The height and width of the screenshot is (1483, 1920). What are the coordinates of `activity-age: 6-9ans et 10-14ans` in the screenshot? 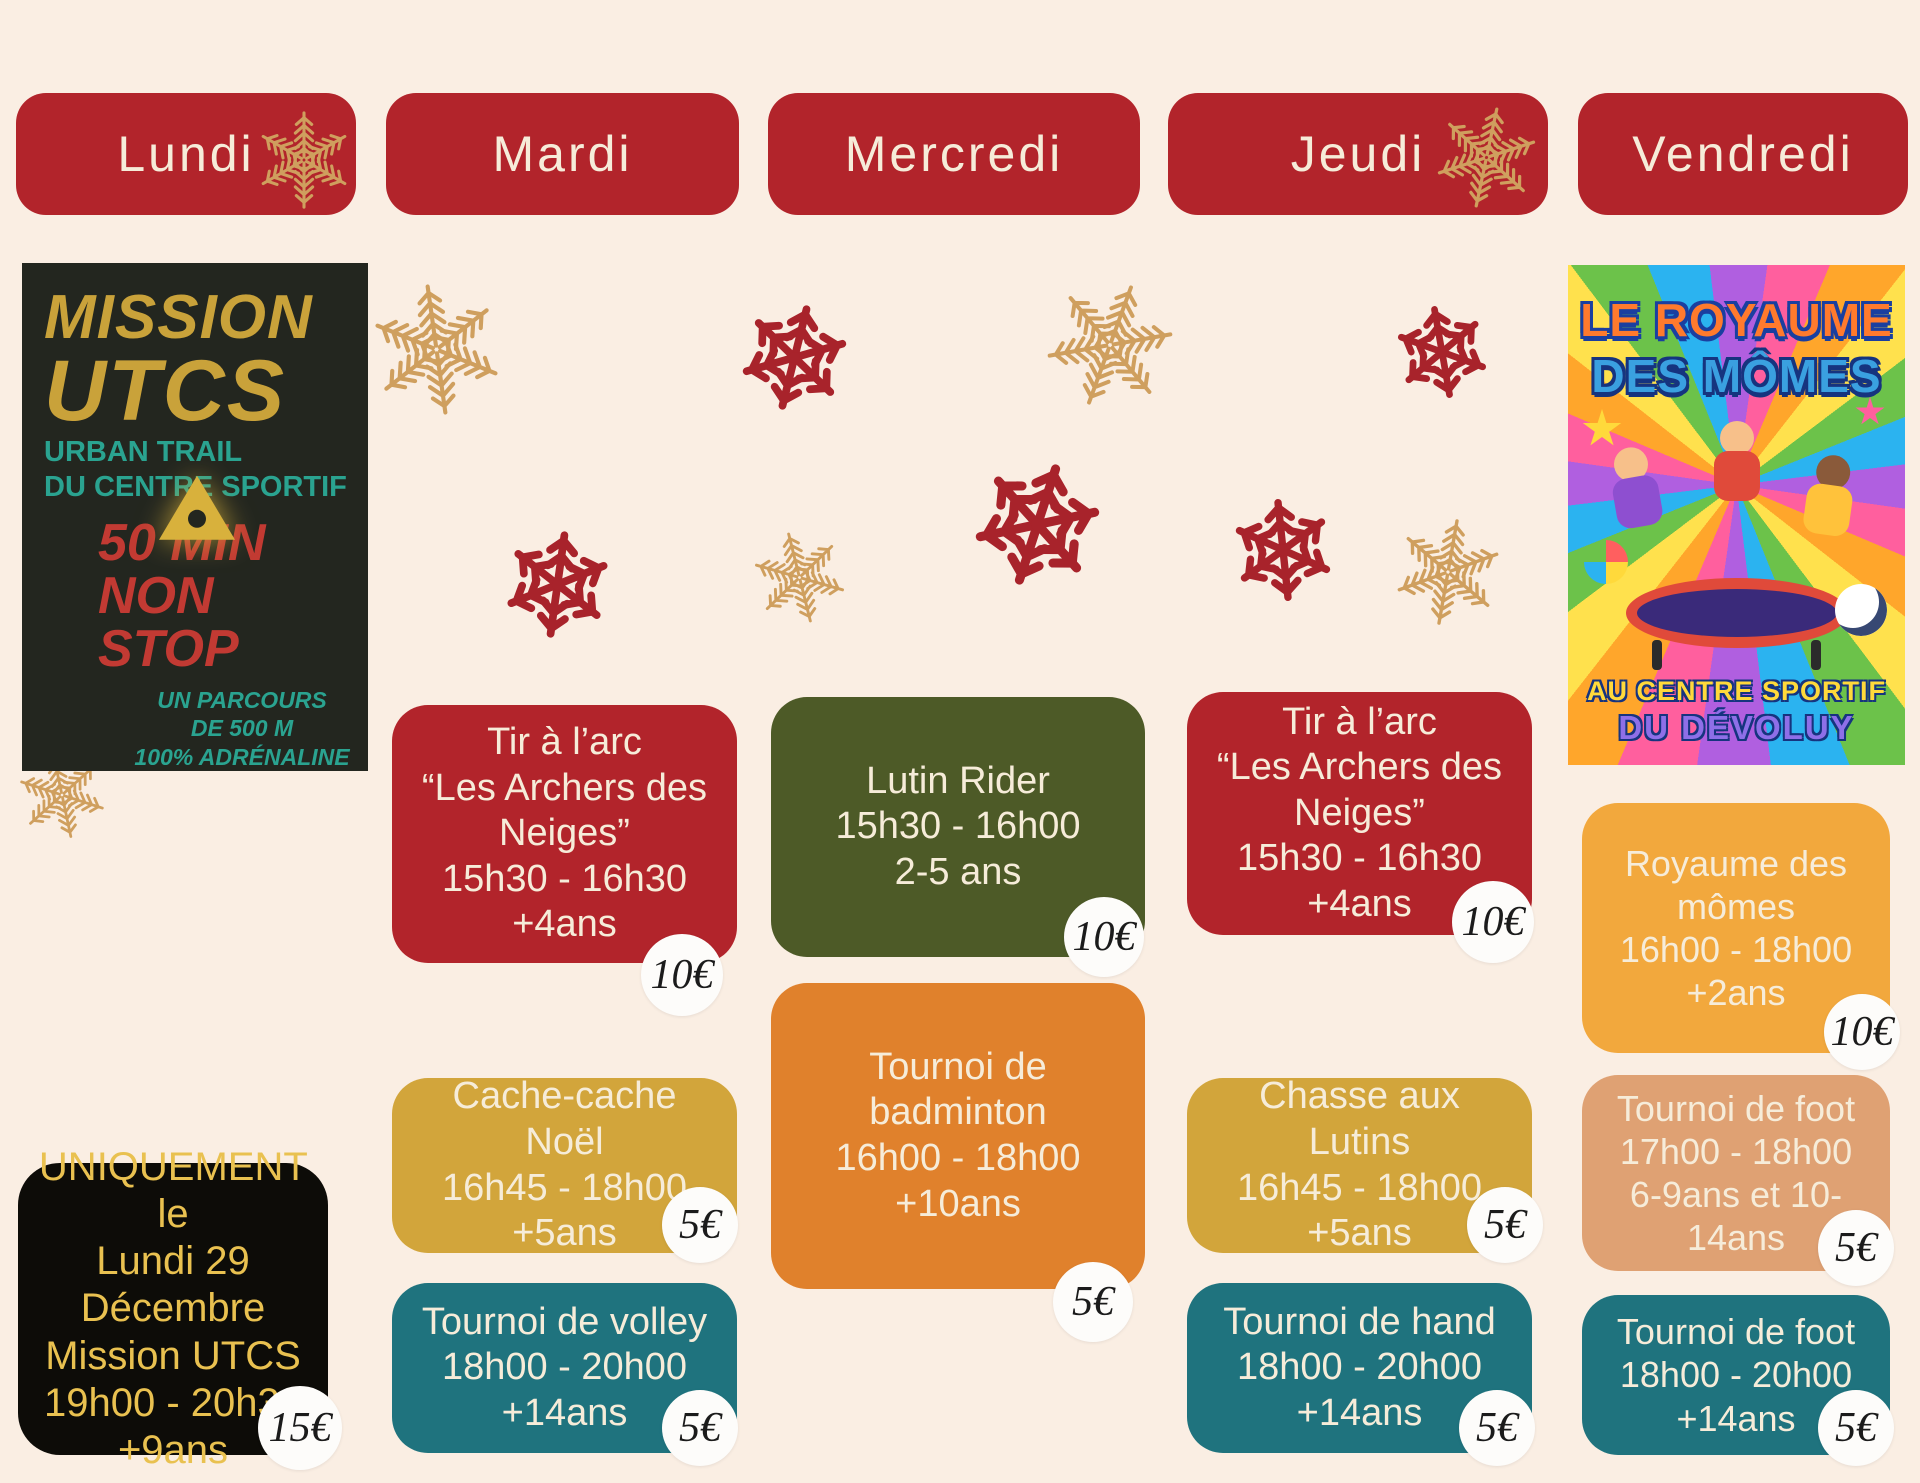 It's located at (1736, 1216).